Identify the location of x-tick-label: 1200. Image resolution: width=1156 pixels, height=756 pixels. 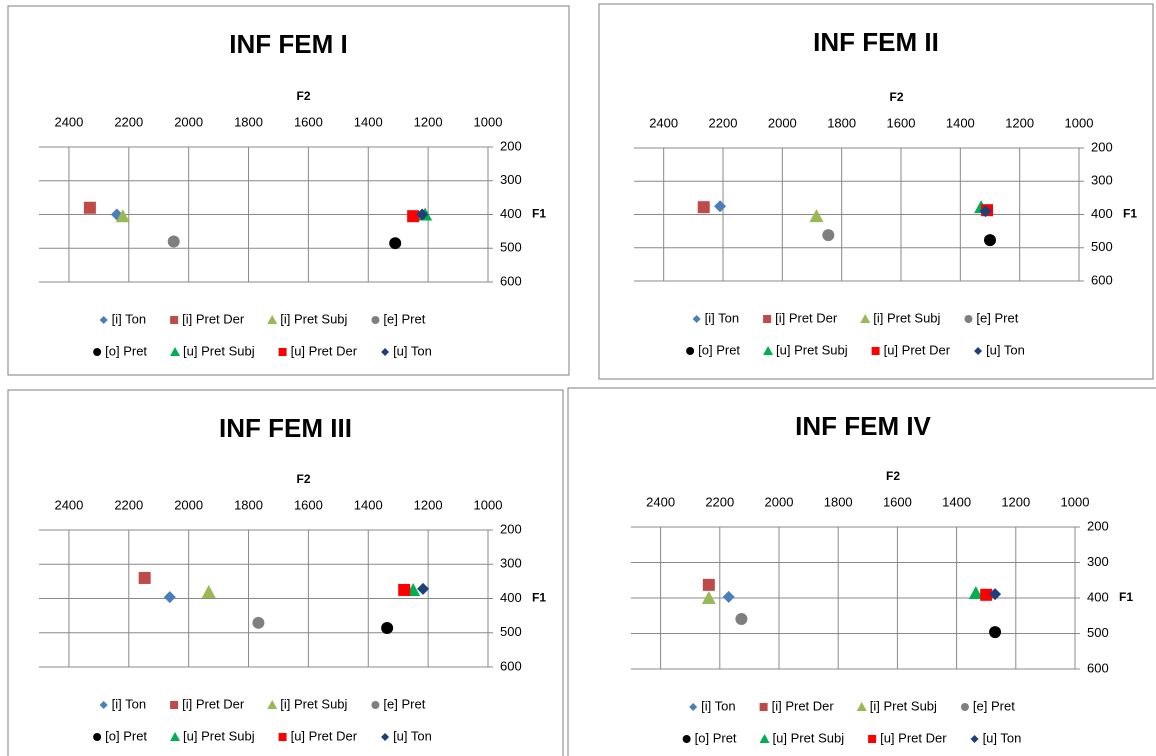
(1019, 122).